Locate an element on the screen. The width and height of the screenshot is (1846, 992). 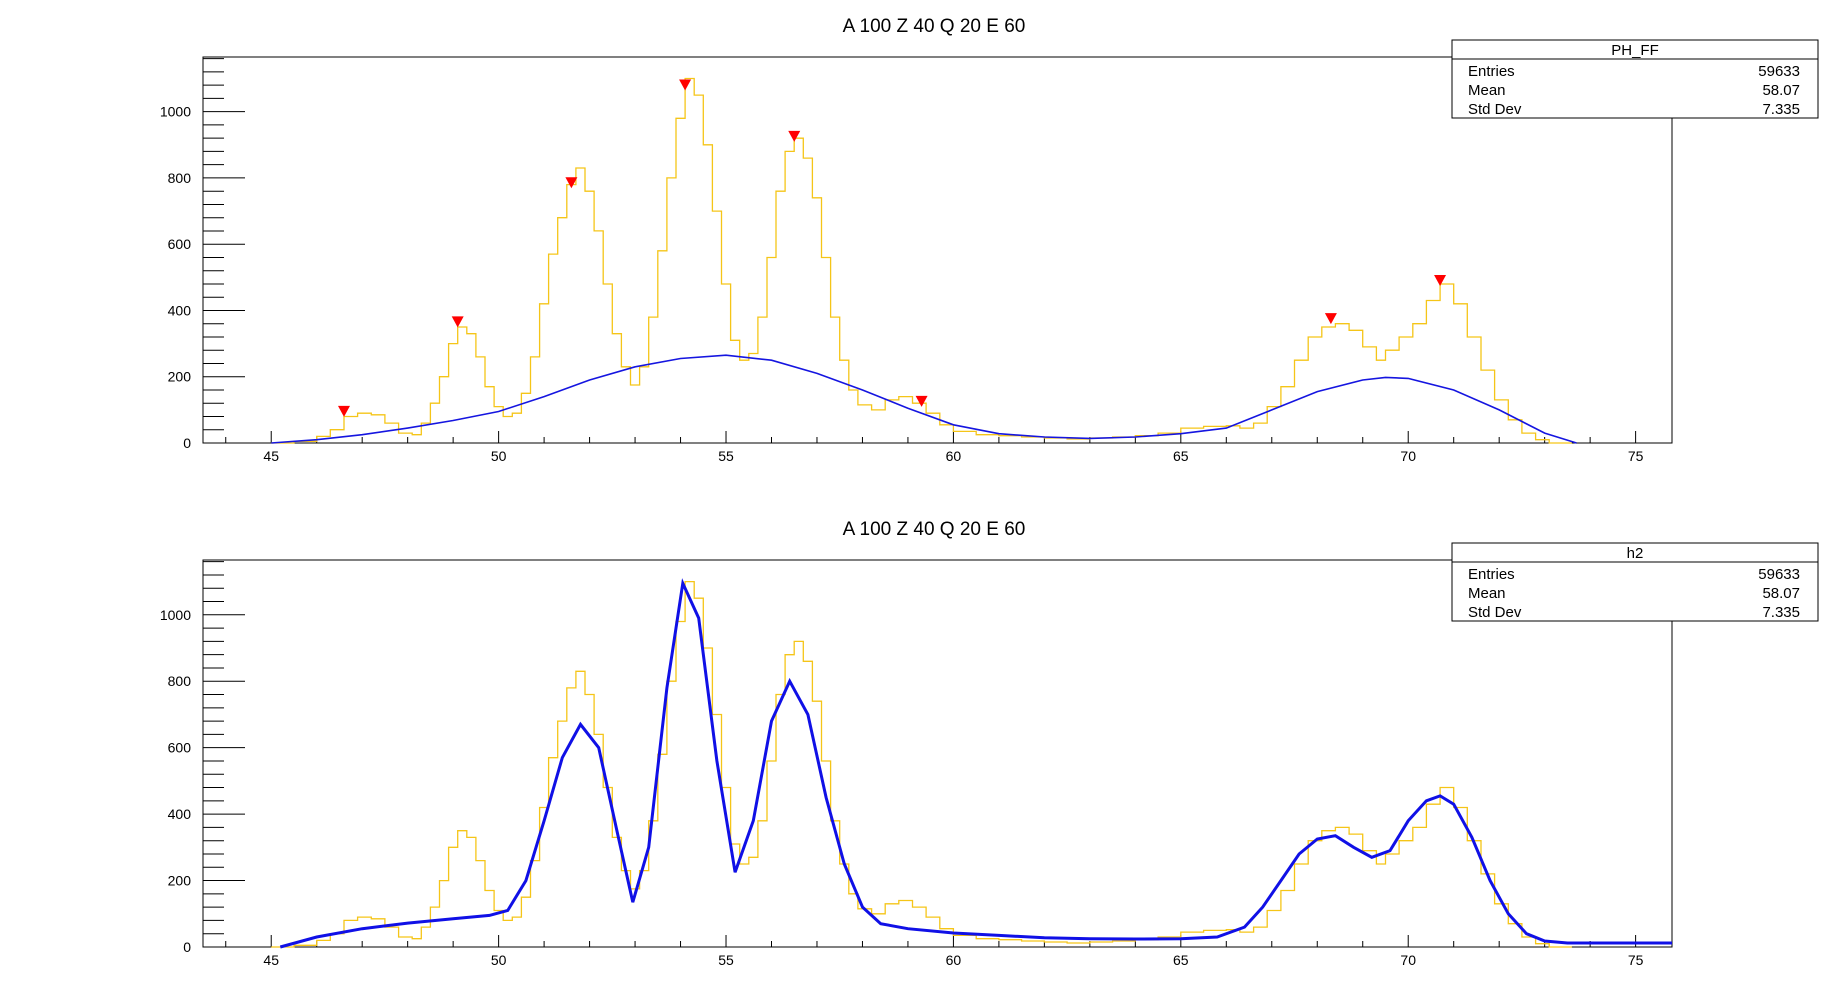
background-curve is located at coordinates (924, 399).